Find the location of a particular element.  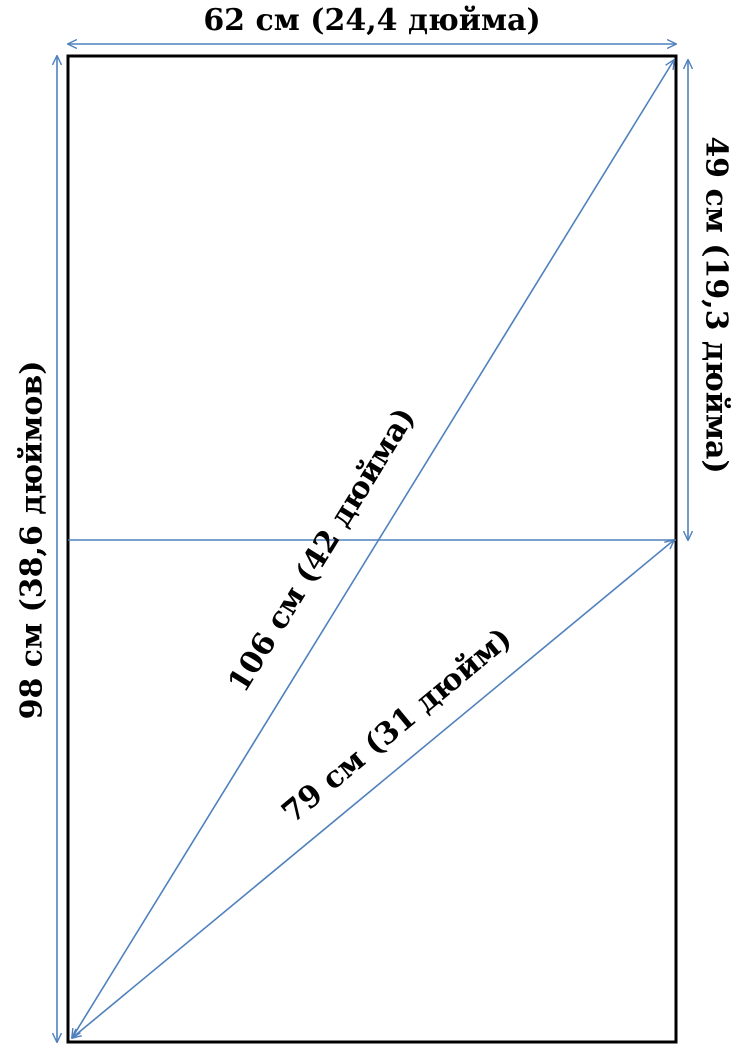

half-diagonal-label: 79 см (31 дюйм) is located at coordinates (396, 726).